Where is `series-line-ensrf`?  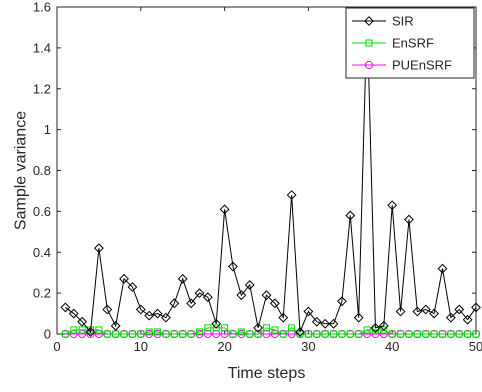
series-line-ensrf is located at coordinates (270, 331).